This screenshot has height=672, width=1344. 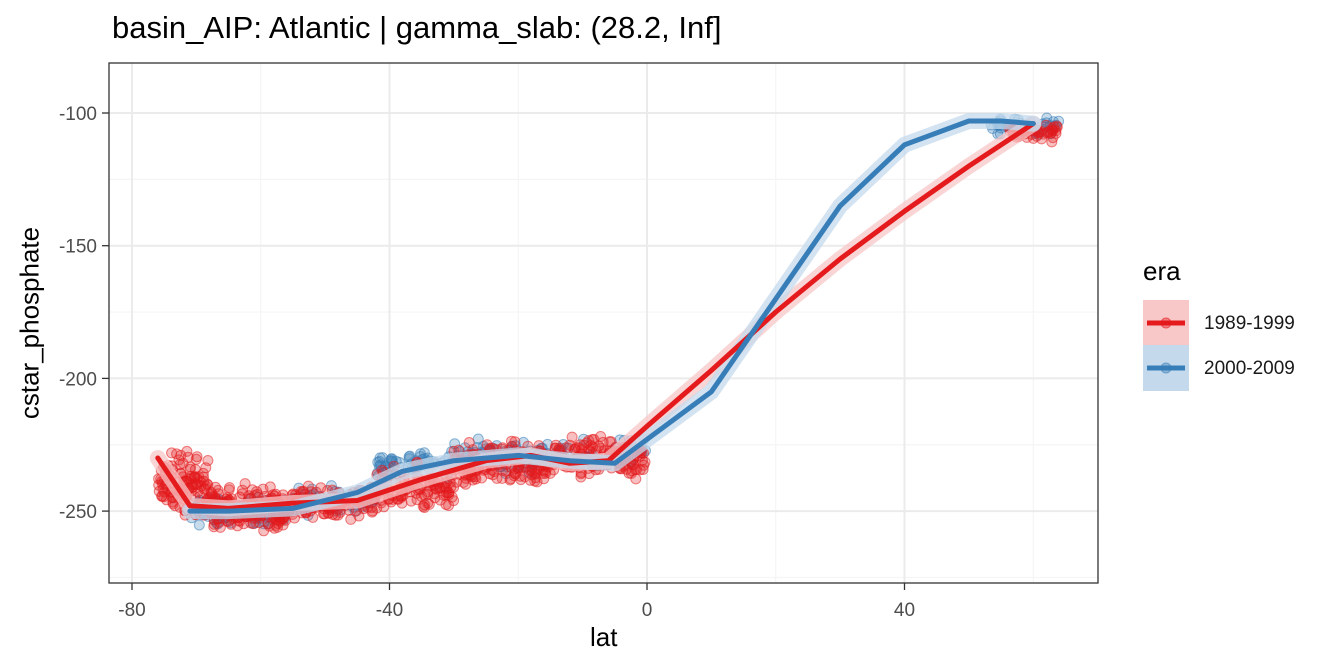 What do you see at coordinates (78, 114) in the screenshot?
I see `y-tick-label: -100` at bounding box center [78, 114].